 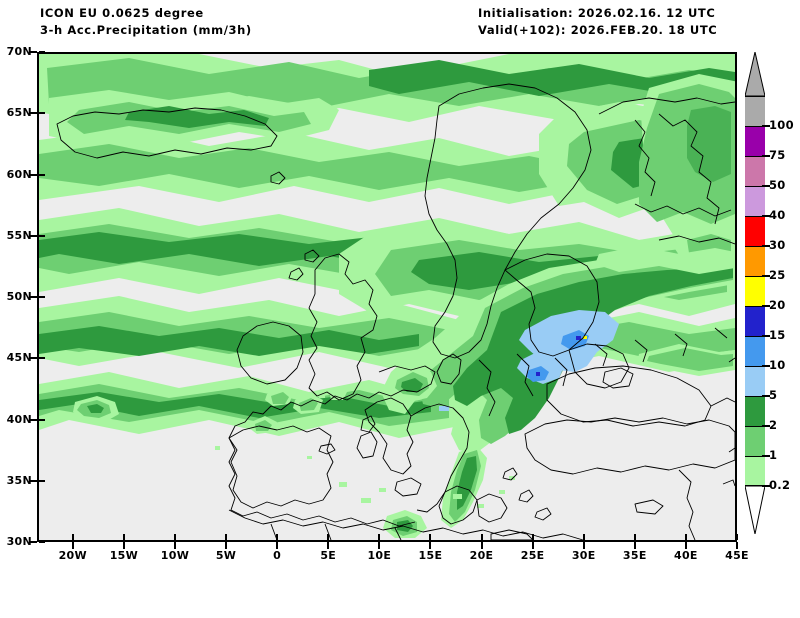 I want to click on colorbar-bottom-arrow, so click(x=755, y=510).